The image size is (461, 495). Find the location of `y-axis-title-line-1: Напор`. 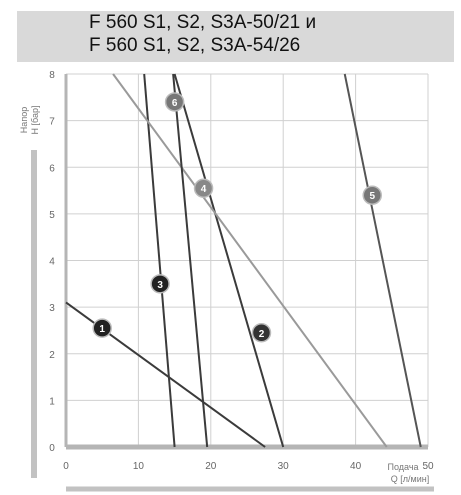

y-axis-title-line-1: Напор is located at coordinates (24, 120).